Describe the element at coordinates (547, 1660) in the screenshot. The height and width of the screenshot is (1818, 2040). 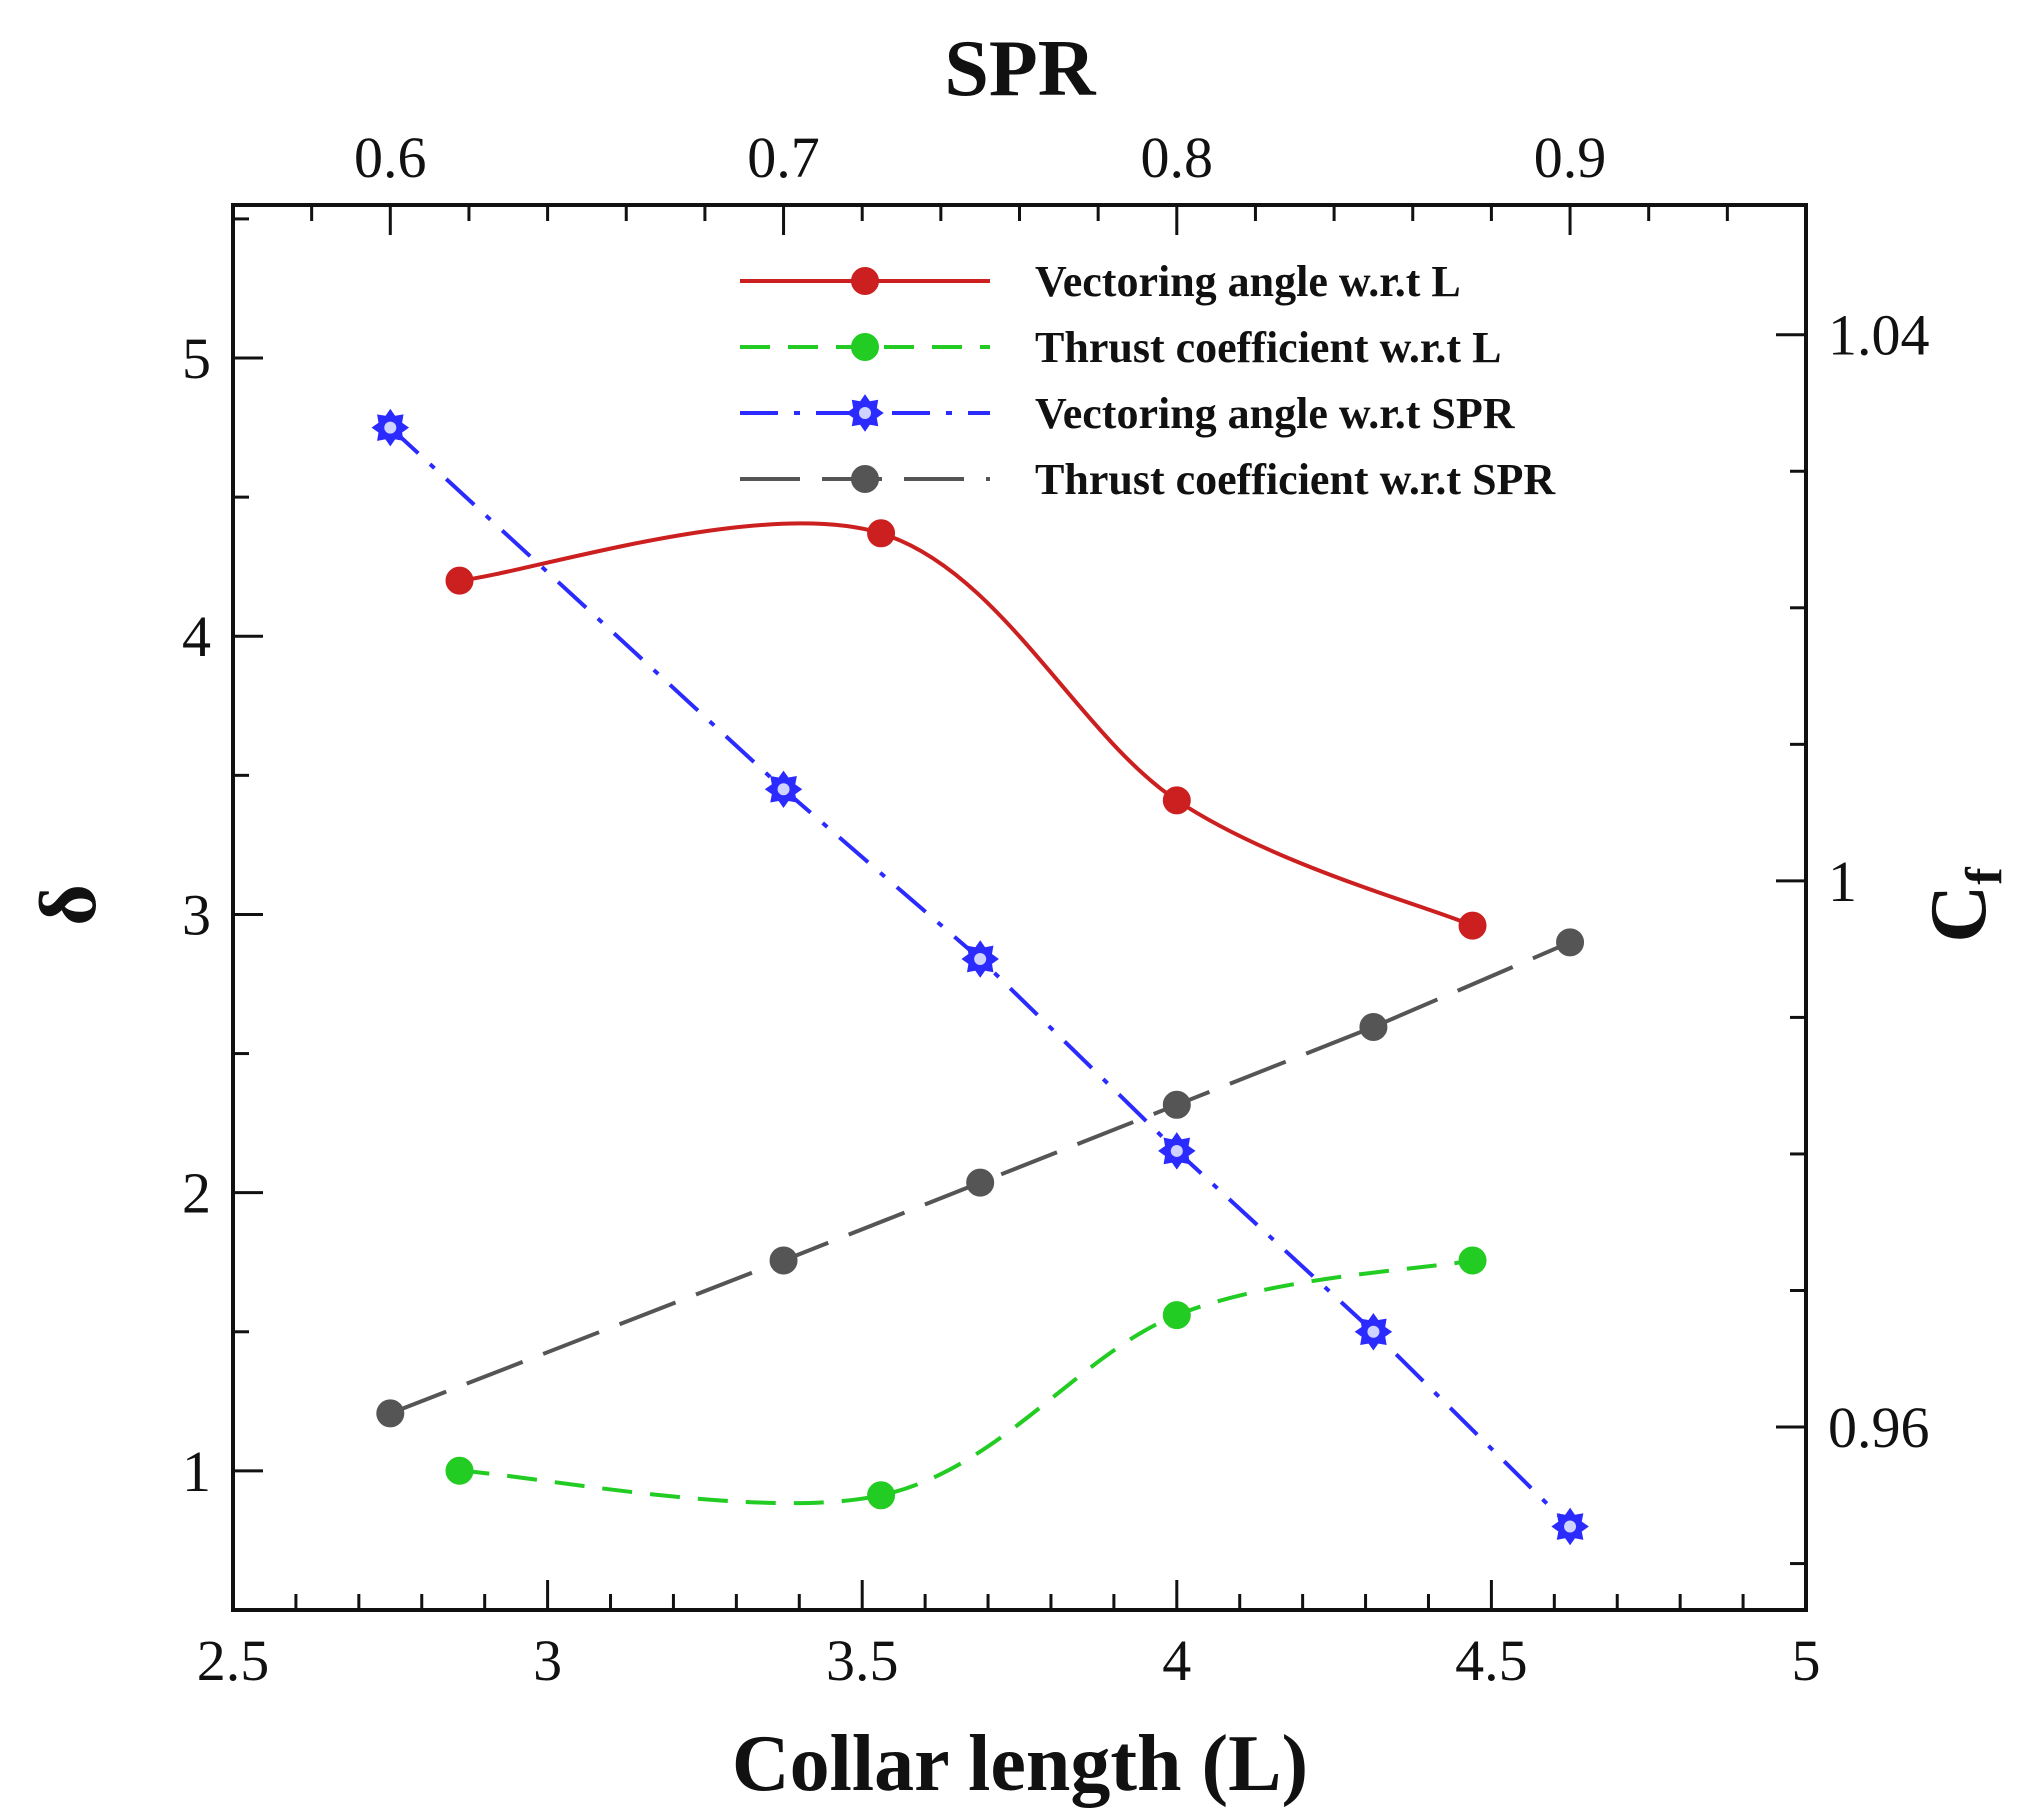
I see `bottom-axis-tick-label: 3` at that location.